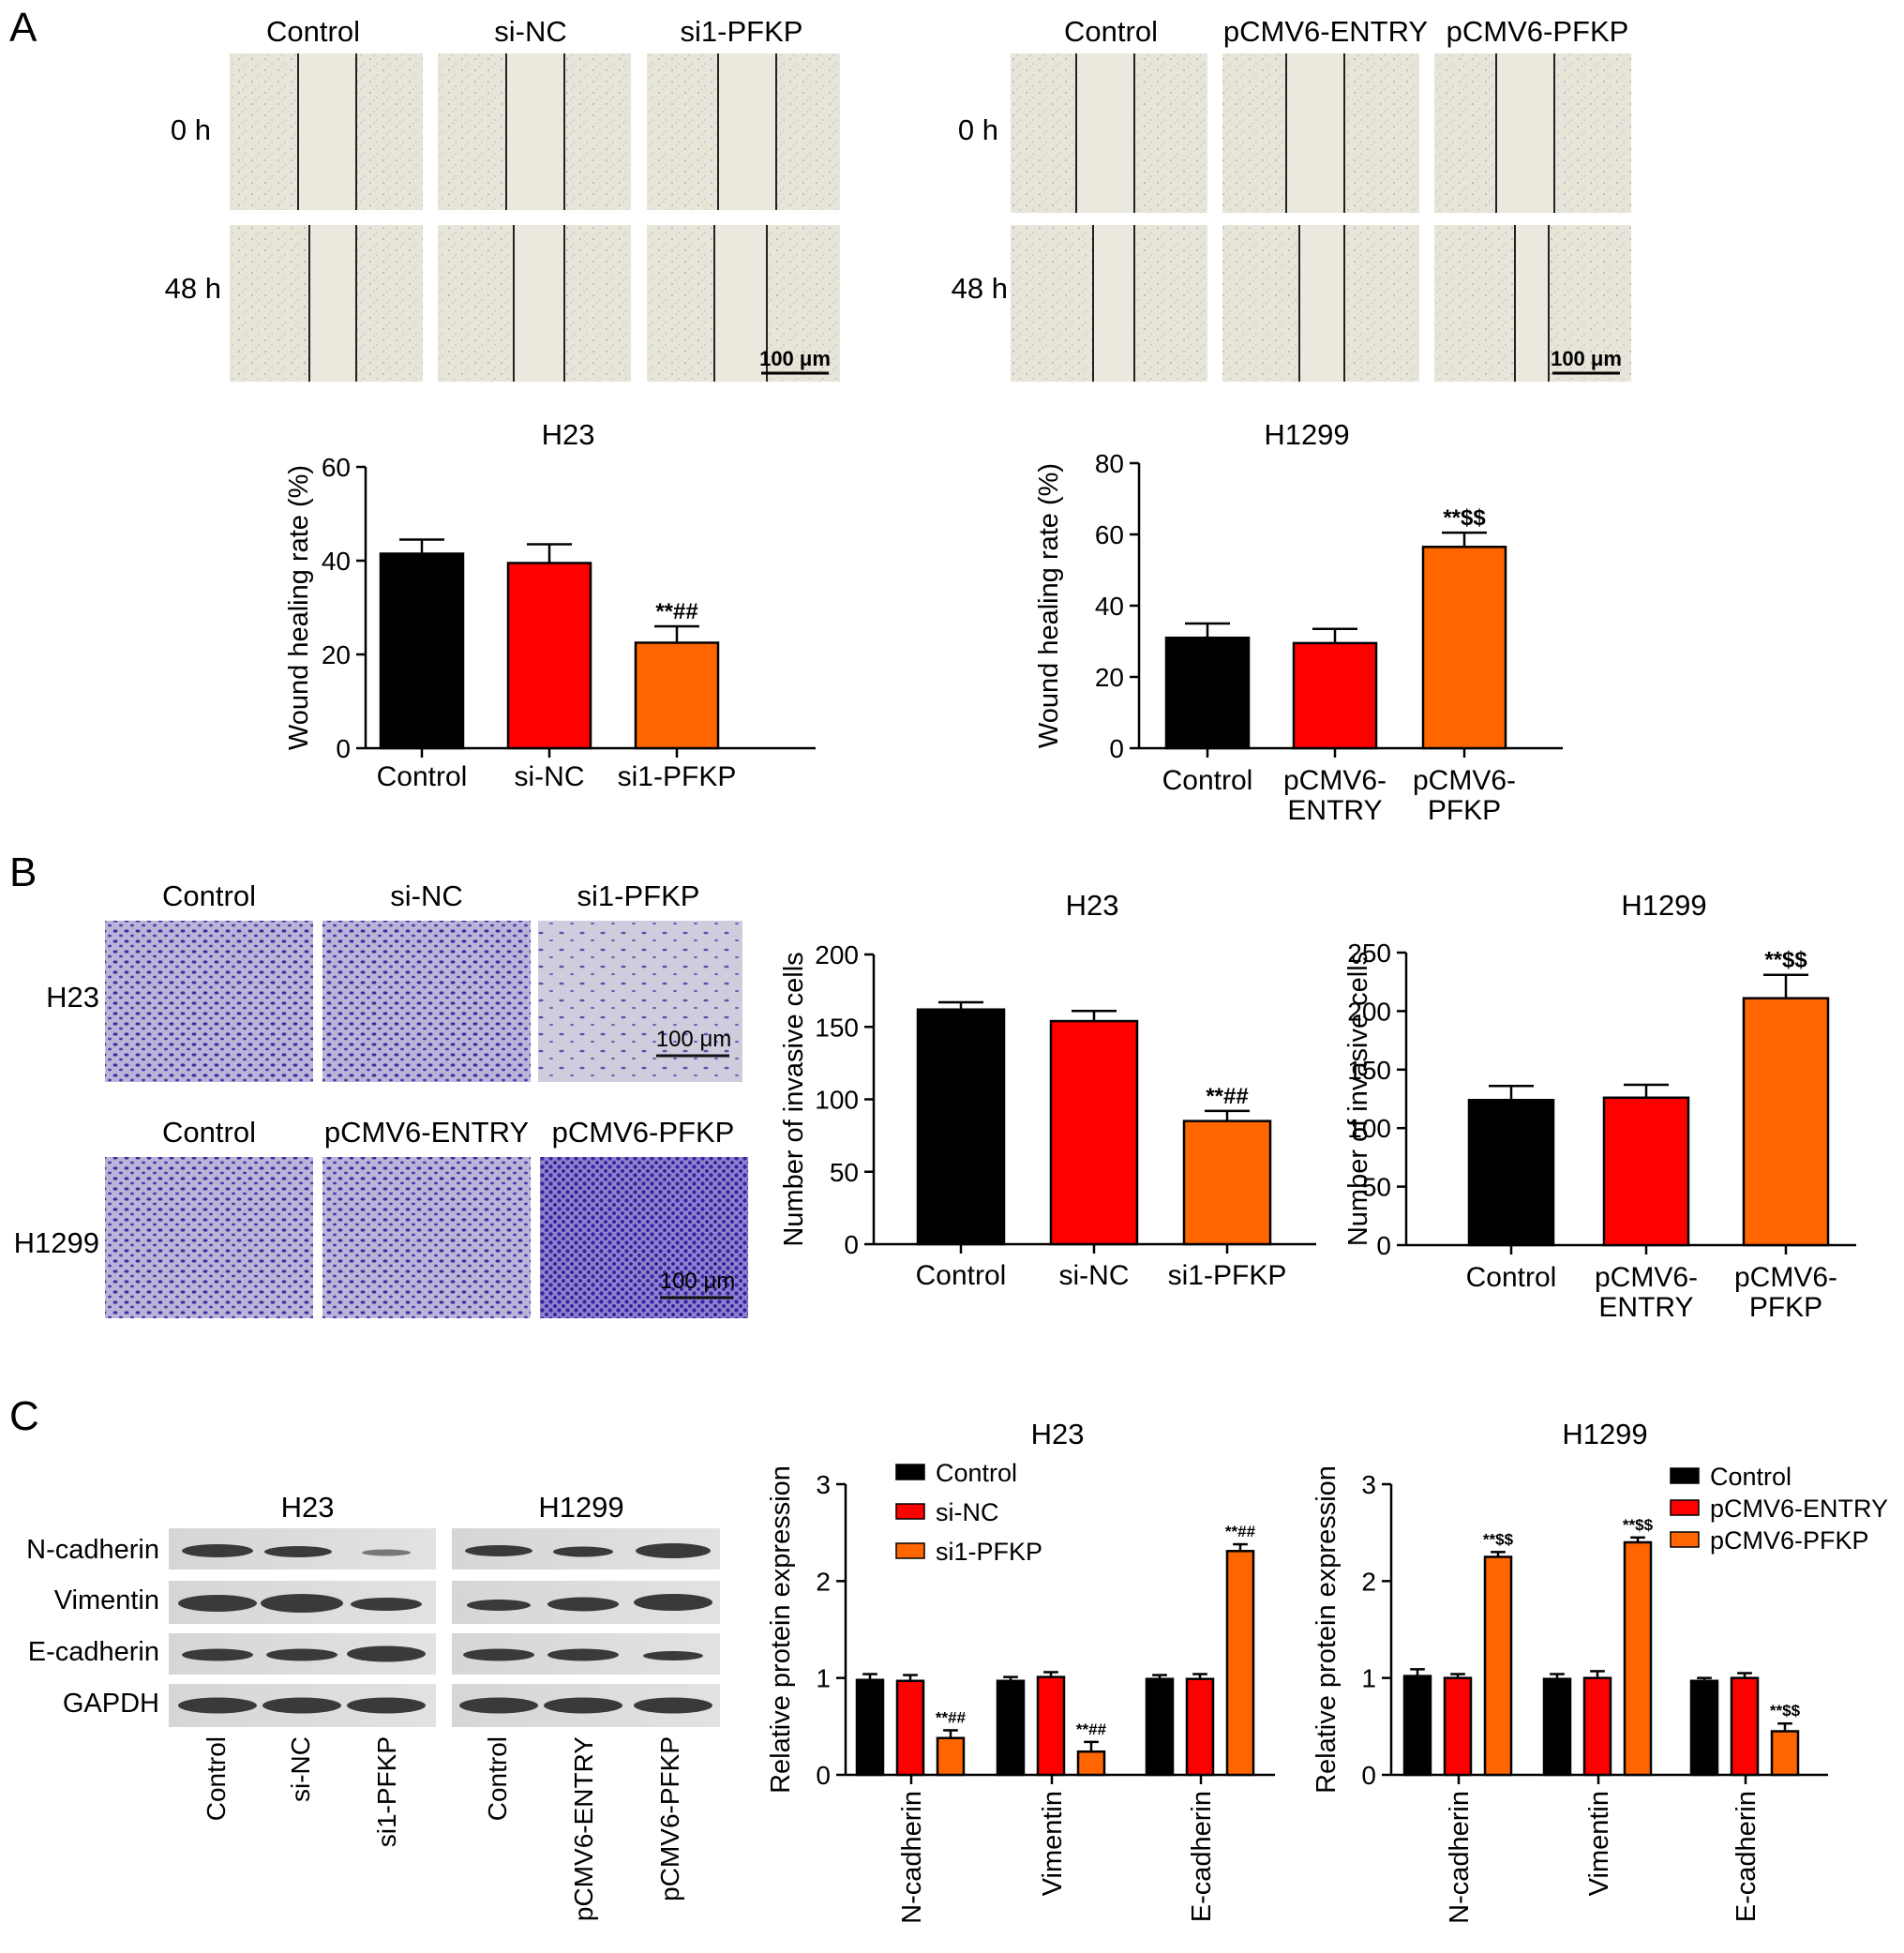 Image resolution: width=1904 pixels, height=1953 pixels. What do you see at coordinates (1094, 1276) in the screenshot?
I see `x-tick-label: si-NC` at bounding box center [1094, 1276].